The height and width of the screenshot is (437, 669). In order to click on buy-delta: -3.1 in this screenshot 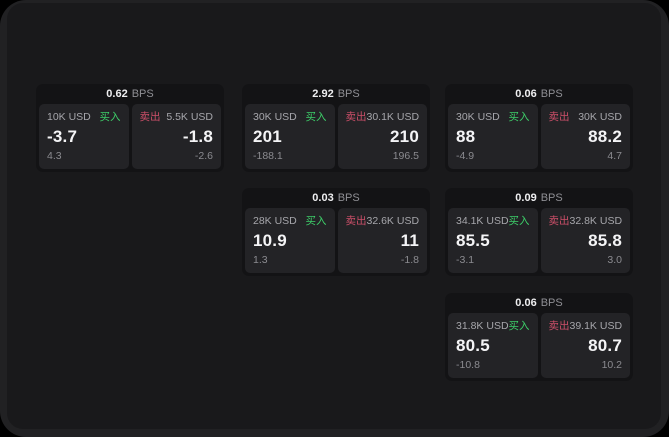, I will do `click(465, 260)`.